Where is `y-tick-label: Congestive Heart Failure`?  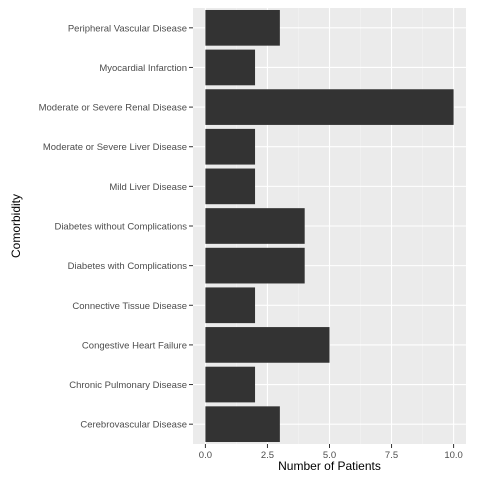
y-tick-label: Congestive Heart Failure is located at coordinates (134, 345).